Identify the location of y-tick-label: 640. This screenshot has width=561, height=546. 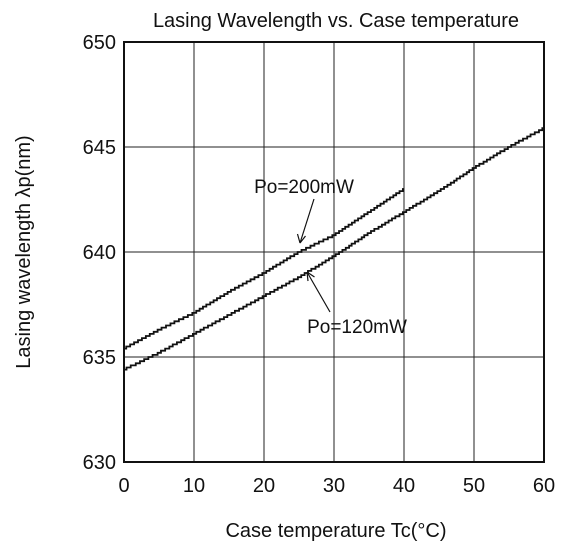
(99, 253).